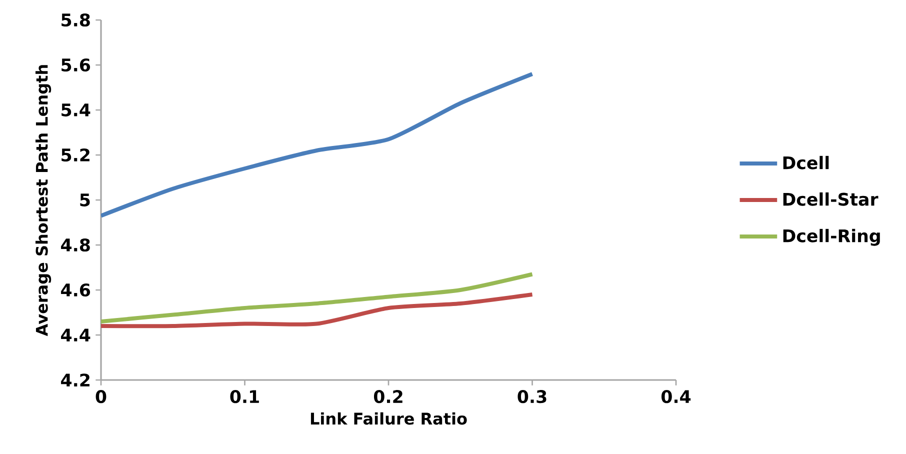 This screenshot has width=906, height=454. I want to click on y-tick-label: 5.8, so click(76, 20).